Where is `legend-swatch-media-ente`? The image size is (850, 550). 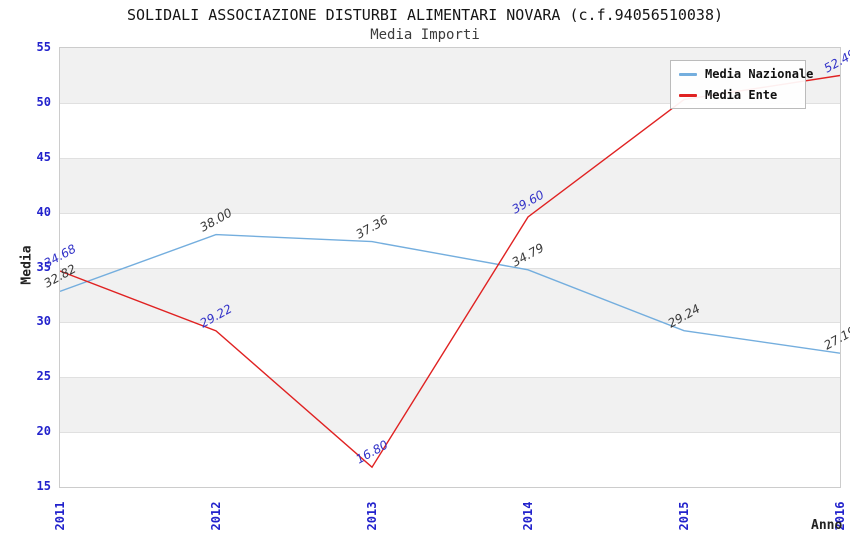
legend-swatch-media-ente is located at coordinates (688, 95).